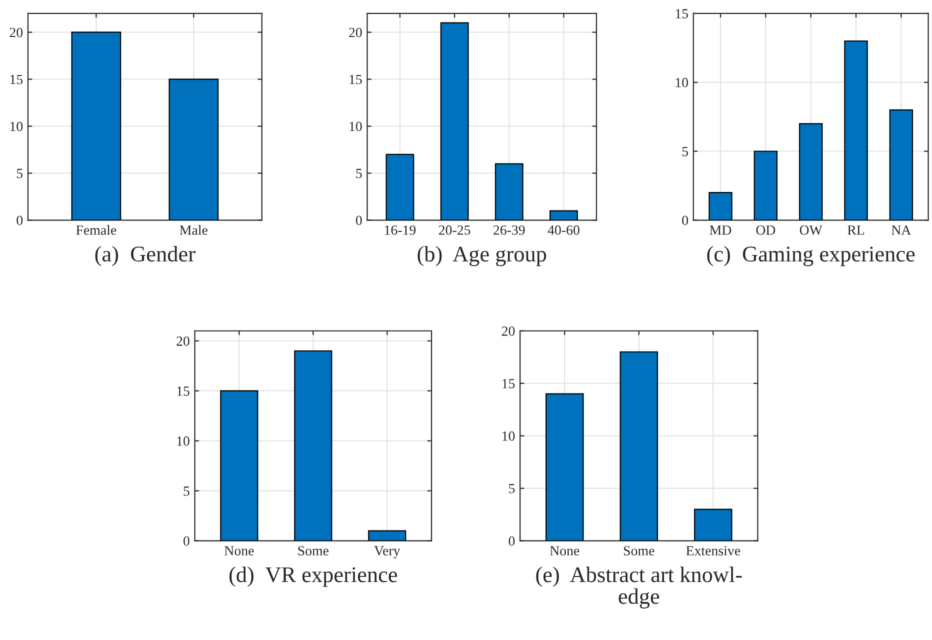  What do you see at coordinates (713, 551) in the screenshot?
I see `x-tick-label: Extensive` at bounding box center [713, 551].